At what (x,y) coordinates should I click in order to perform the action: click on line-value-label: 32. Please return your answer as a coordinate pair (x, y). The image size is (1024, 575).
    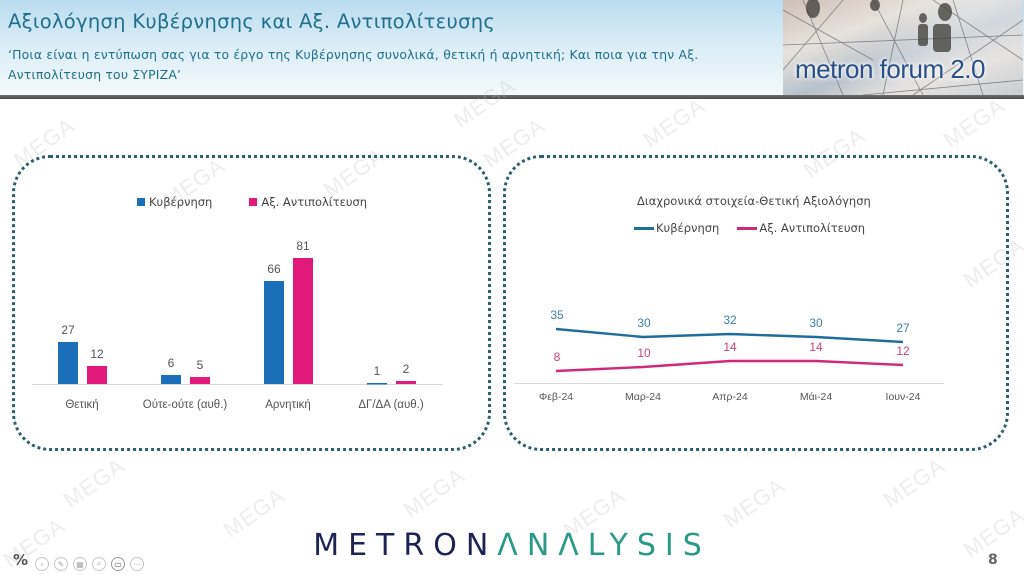
    Looking at the image, I should click on (730, 320).